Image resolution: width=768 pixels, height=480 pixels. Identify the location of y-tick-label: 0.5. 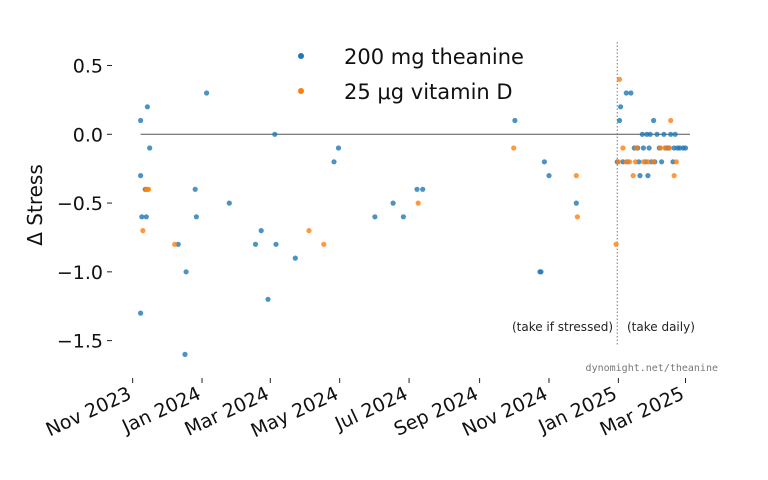
(88, 67).